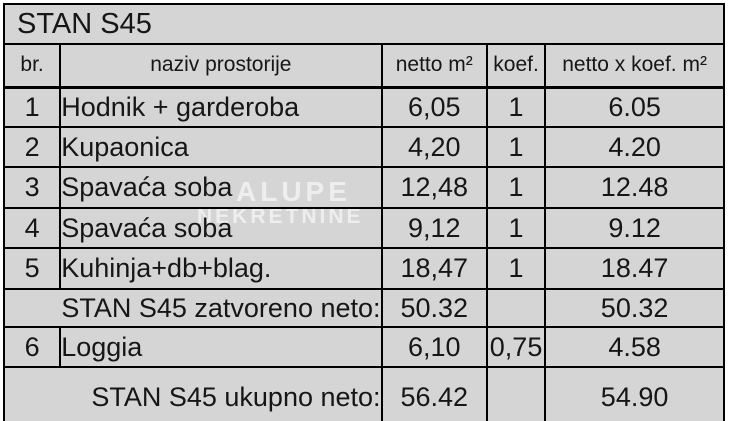 The image size is (729, 421). I want to click on cell-netto-x-koef: 9.12, so click(634, 228).